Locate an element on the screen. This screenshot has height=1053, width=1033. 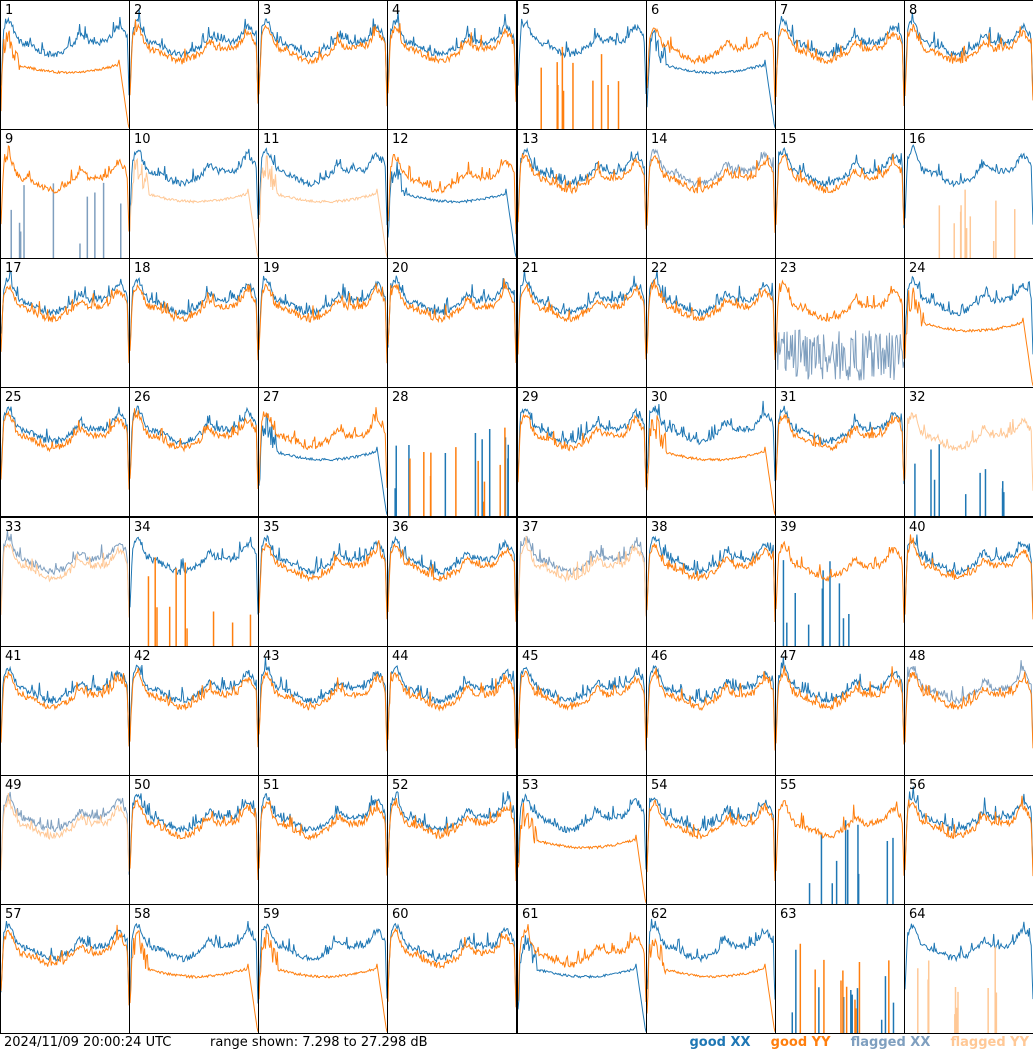
panel-label: 3 is located at coordinates (267, 10).